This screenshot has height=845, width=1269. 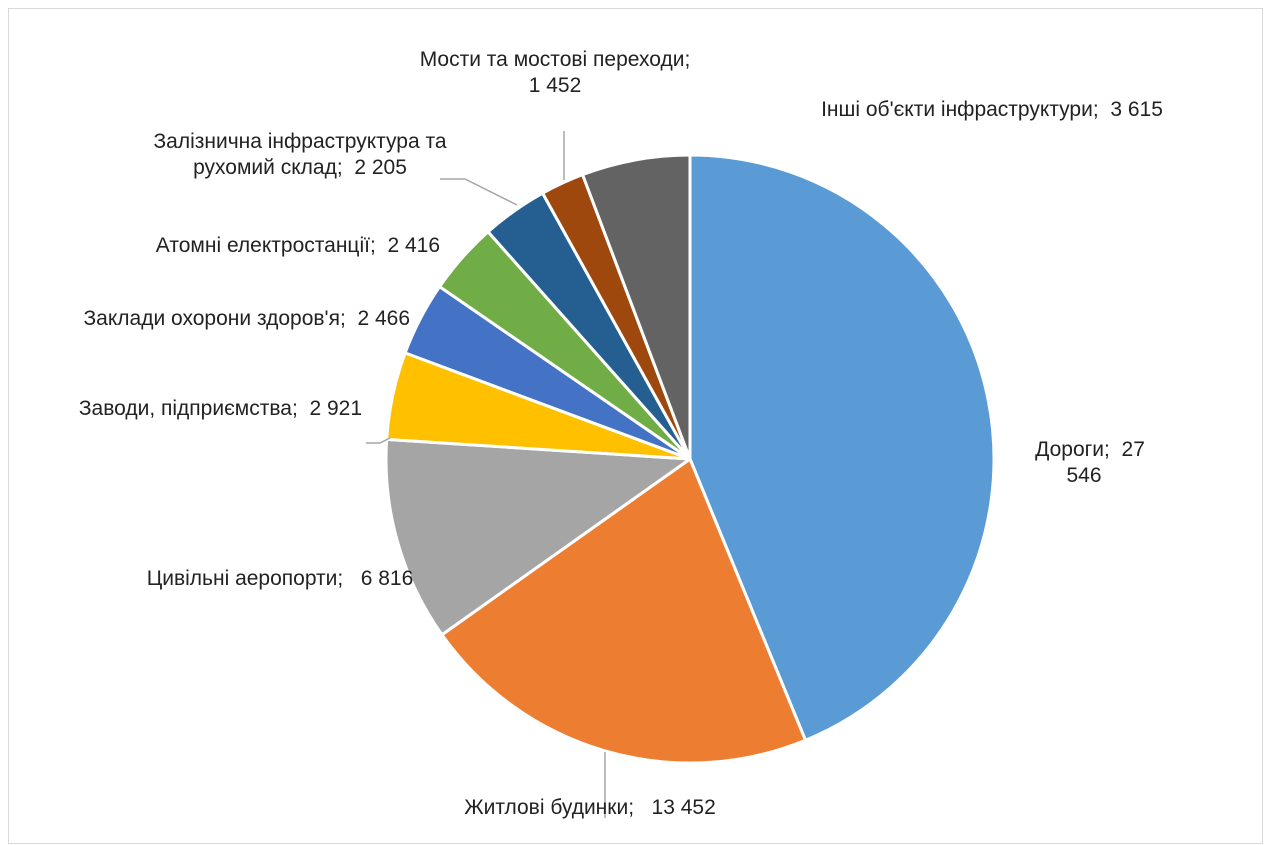 I want to click on data-label-4: Заводи, підприємства; 2 921, so click(x=220, y=408).